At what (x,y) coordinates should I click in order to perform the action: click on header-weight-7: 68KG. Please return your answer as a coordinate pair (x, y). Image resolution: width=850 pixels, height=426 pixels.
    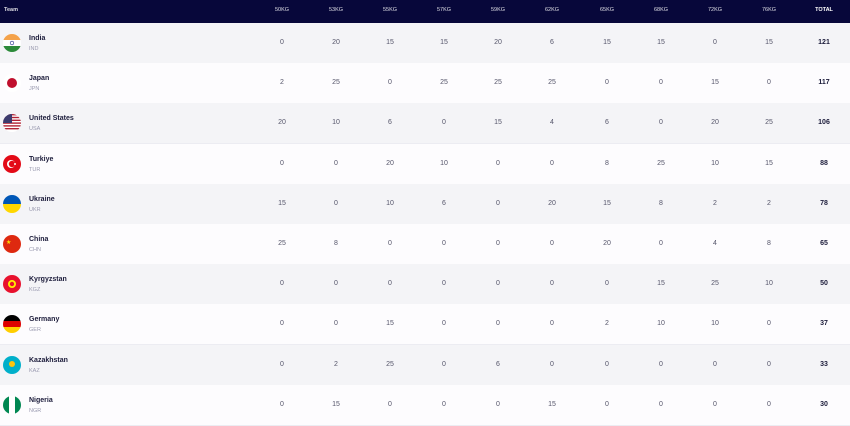
    Looking at the image, I should click on (661, 10).